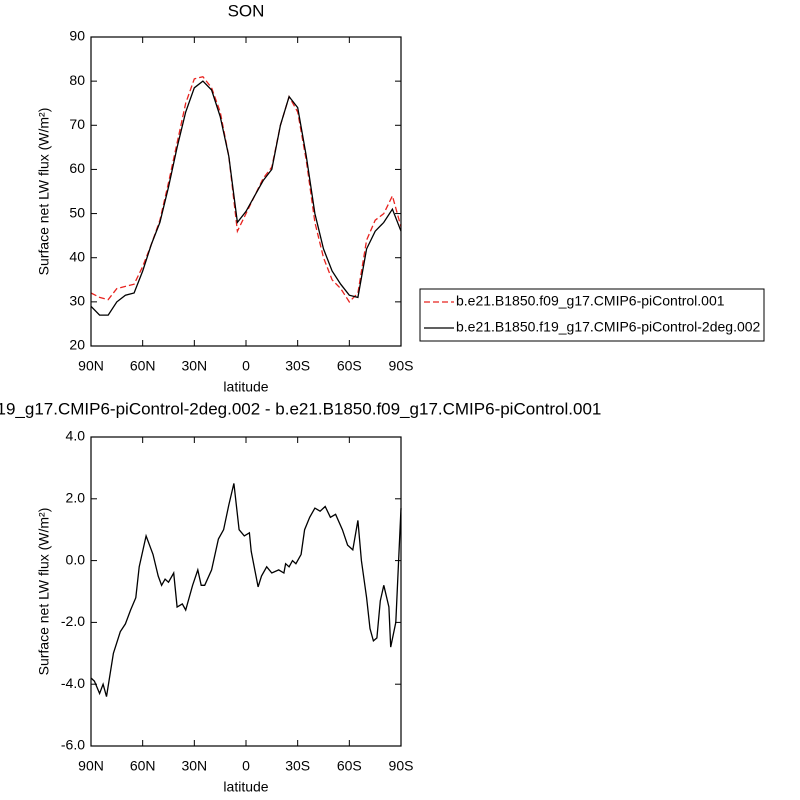 The width and height of the screenshot is (800, 800). What do you see at coordinates (76, 559) in the screenshot?
I see `y-tick-label: 0.0` at bounding box center [76, 559].